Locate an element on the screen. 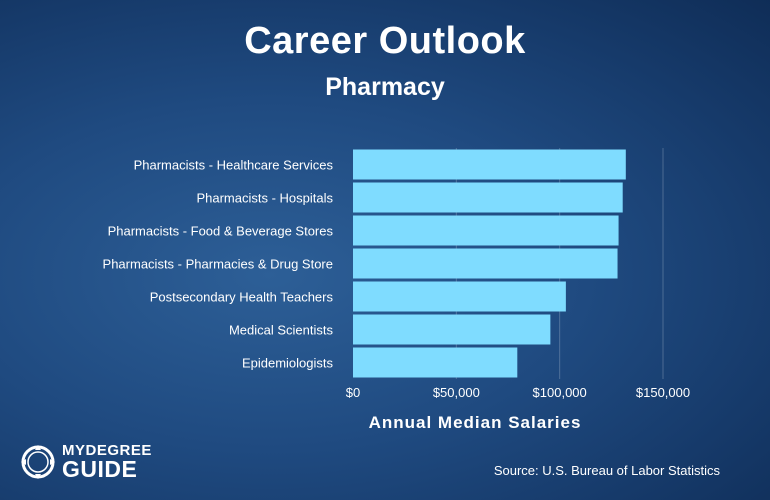 The image size is (770, 500). logo-text-bottom: GUIDE is located at coordinates (100, 469).